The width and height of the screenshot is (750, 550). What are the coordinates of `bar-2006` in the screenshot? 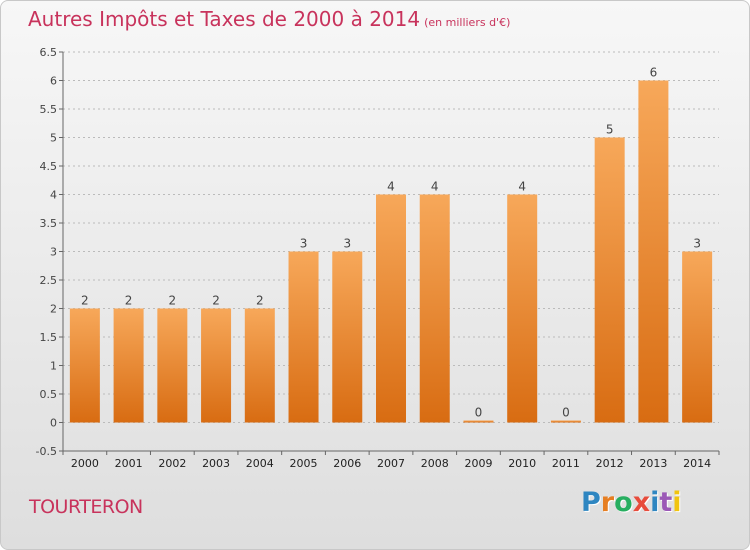 It's located at (347, 337).